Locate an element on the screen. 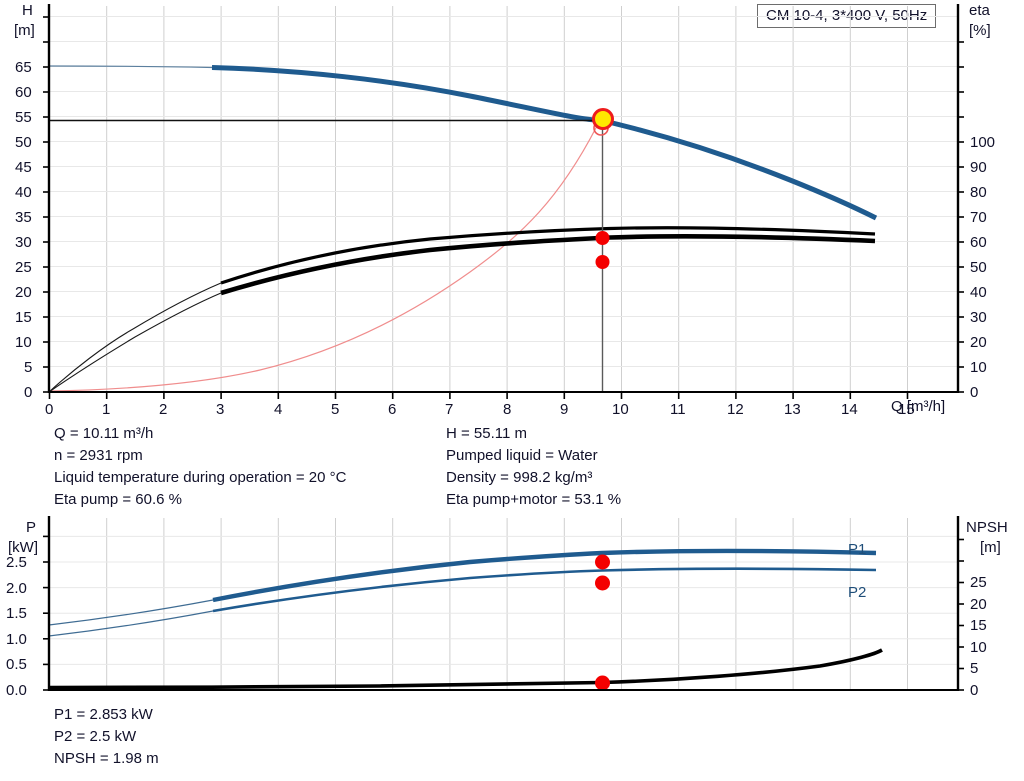 The width and height of the screenshot is (1024, 781). duty-info-col1-line2: n = 2931 rpm is located at coordinates (98, 455).